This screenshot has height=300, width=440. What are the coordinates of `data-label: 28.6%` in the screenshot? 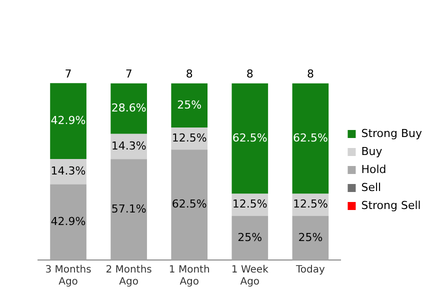 It's located at (128, 107).